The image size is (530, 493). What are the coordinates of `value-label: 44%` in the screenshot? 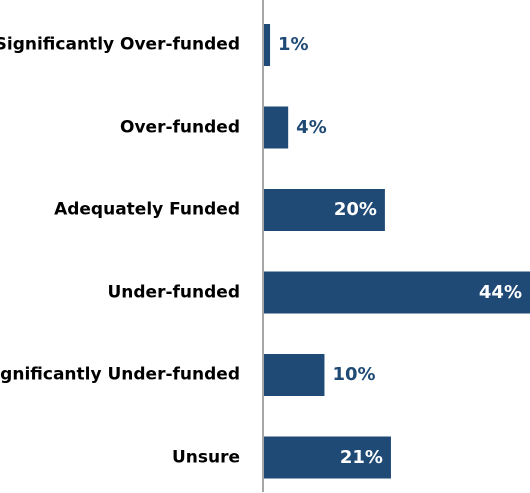 It's located at (500, 292).